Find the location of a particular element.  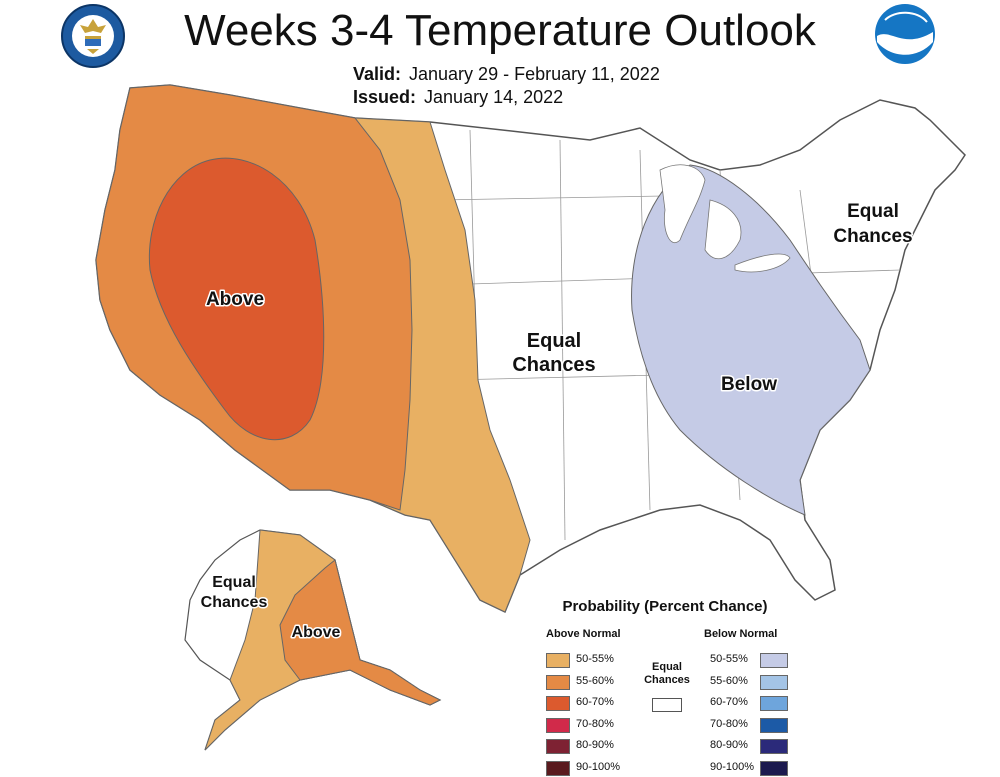

noaa-logo-icon is located at coordinates (905, 34).